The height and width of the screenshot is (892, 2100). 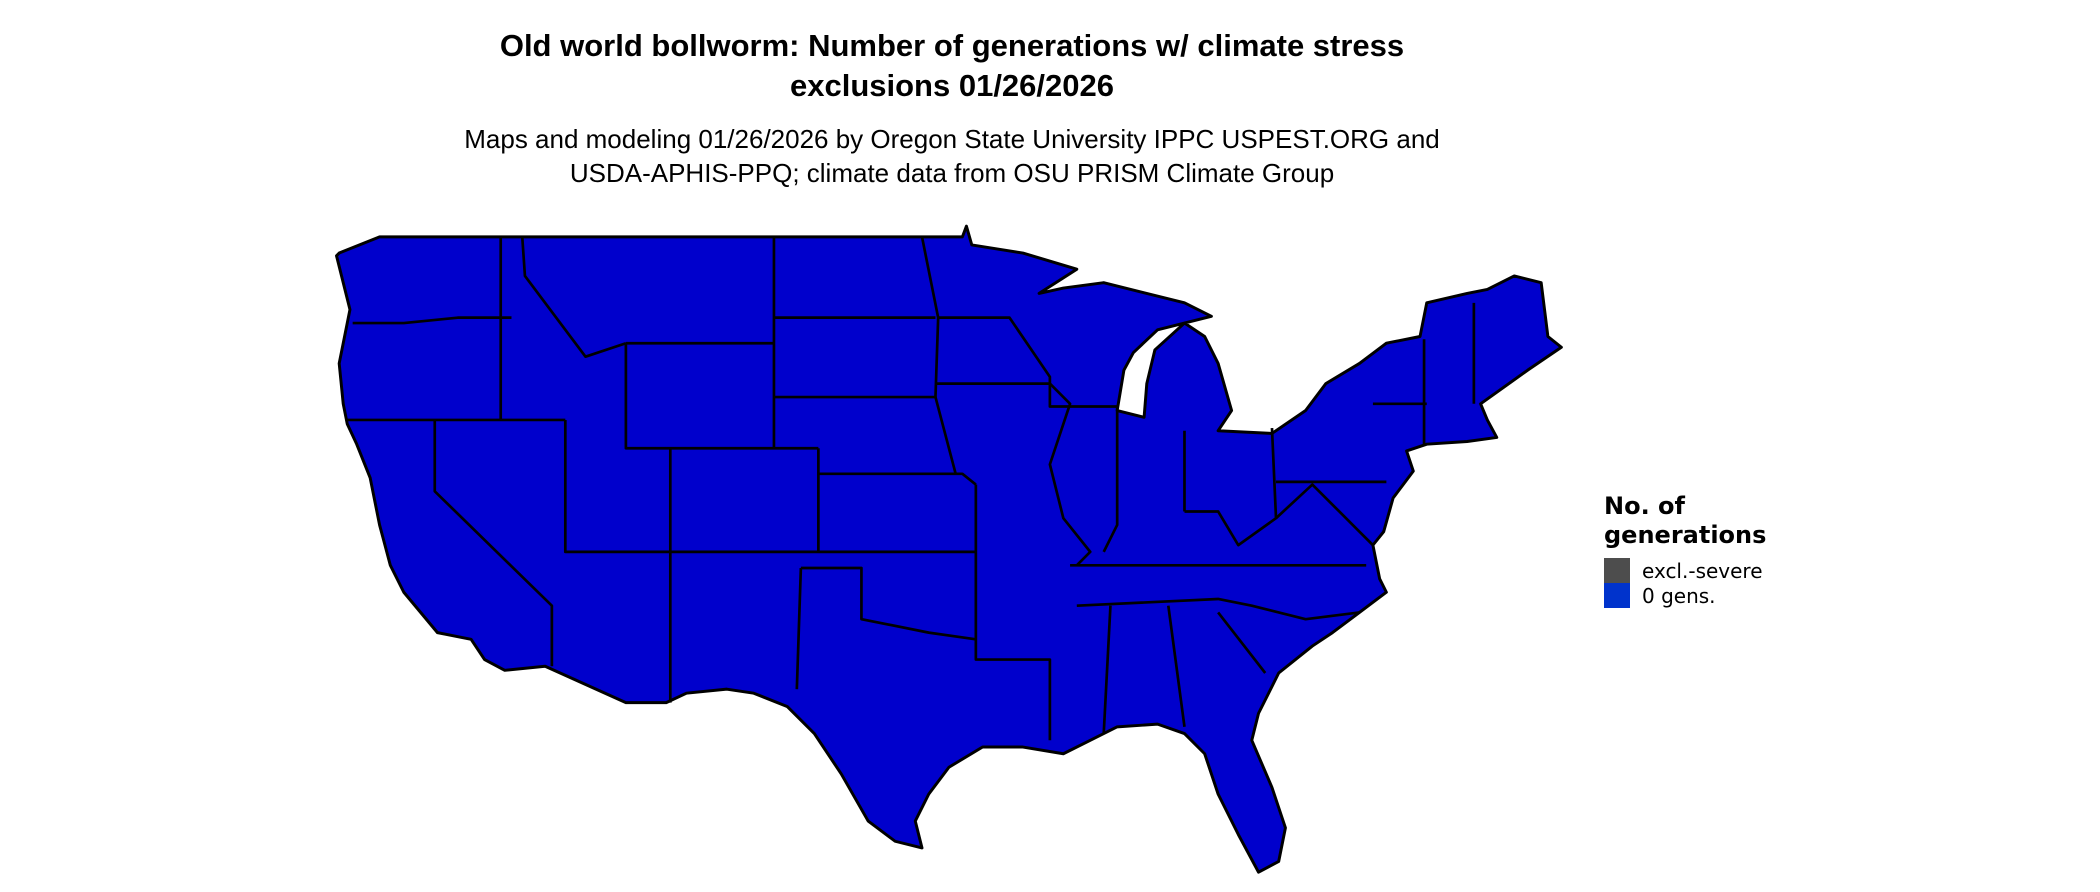 What do you see at coordinates (951, 85) in the screenshot?
I see `map-title-line2: exclusions 01/26/2026` at bounding box center [951, 85].